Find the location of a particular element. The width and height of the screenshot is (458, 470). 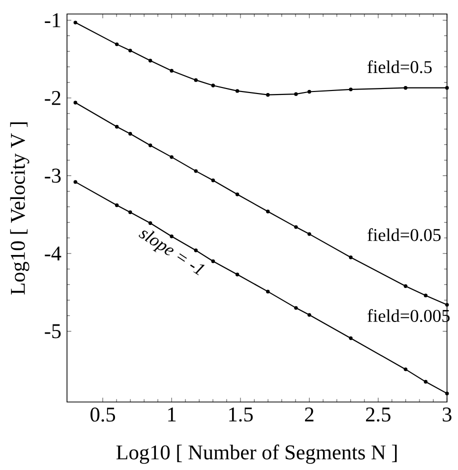

x-tick-label: 1 is located at coordinates (172, 415).